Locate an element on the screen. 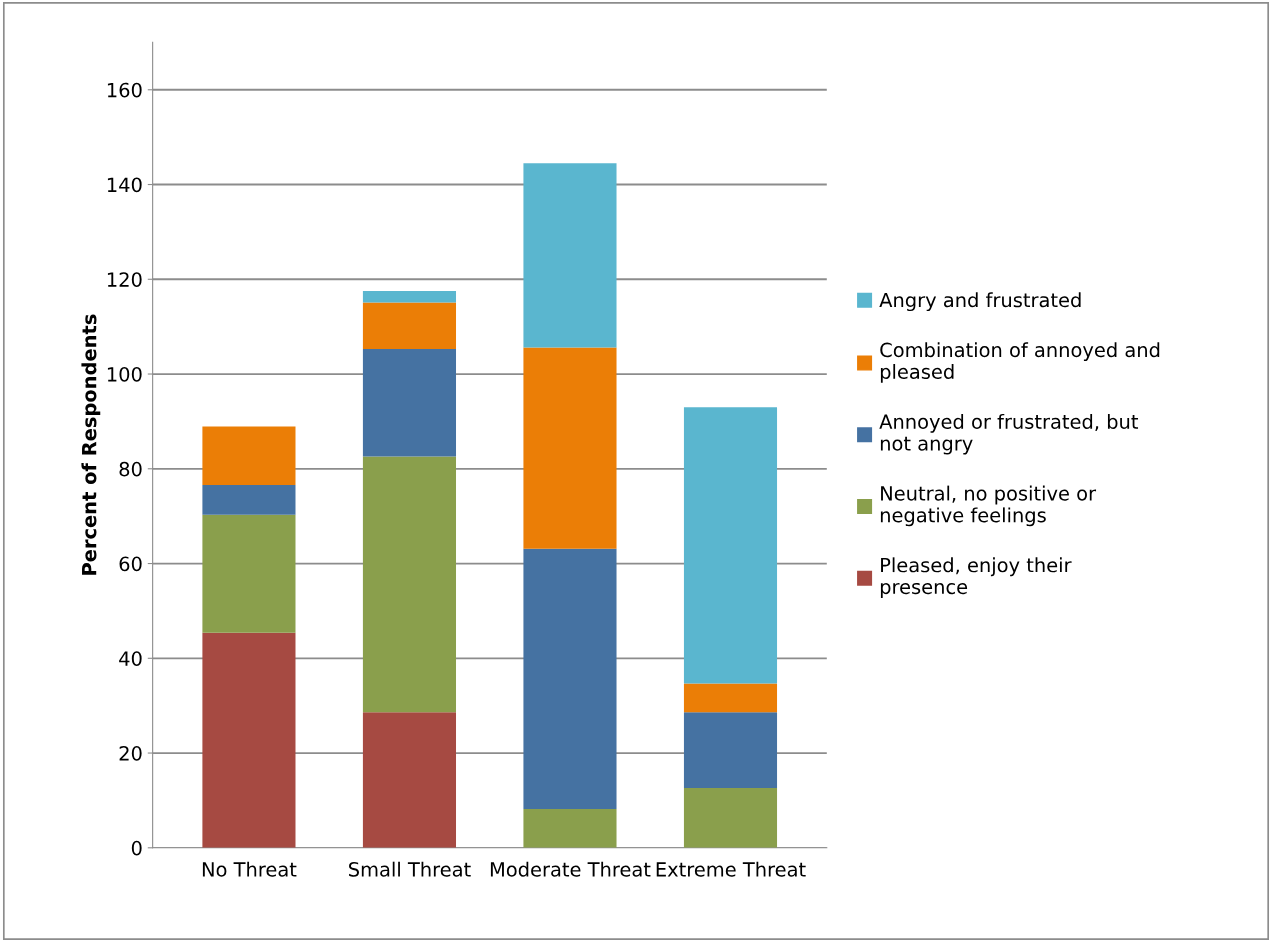 This screenshot has height=942, width=1272. y-axis-title: Percent of Respondents is located at coordinates (91, 444).